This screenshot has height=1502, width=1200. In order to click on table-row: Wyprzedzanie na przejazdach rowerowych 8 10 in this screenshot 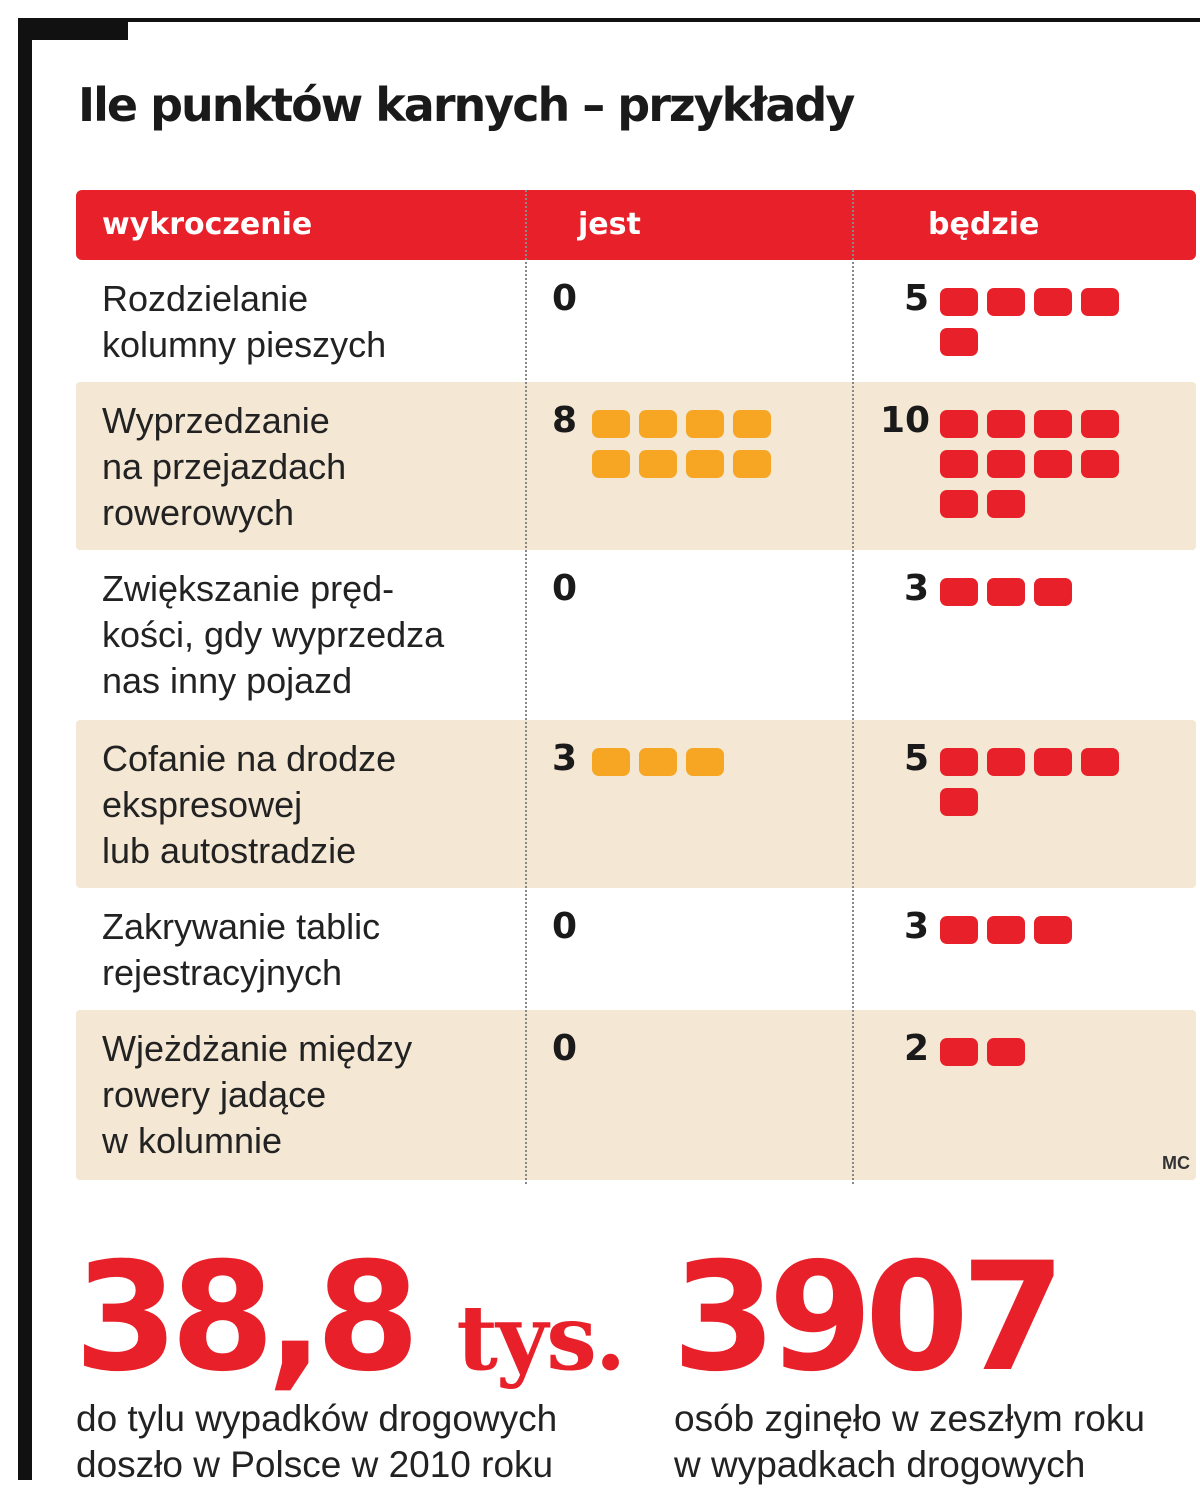, I will do `click(636, 466)`.